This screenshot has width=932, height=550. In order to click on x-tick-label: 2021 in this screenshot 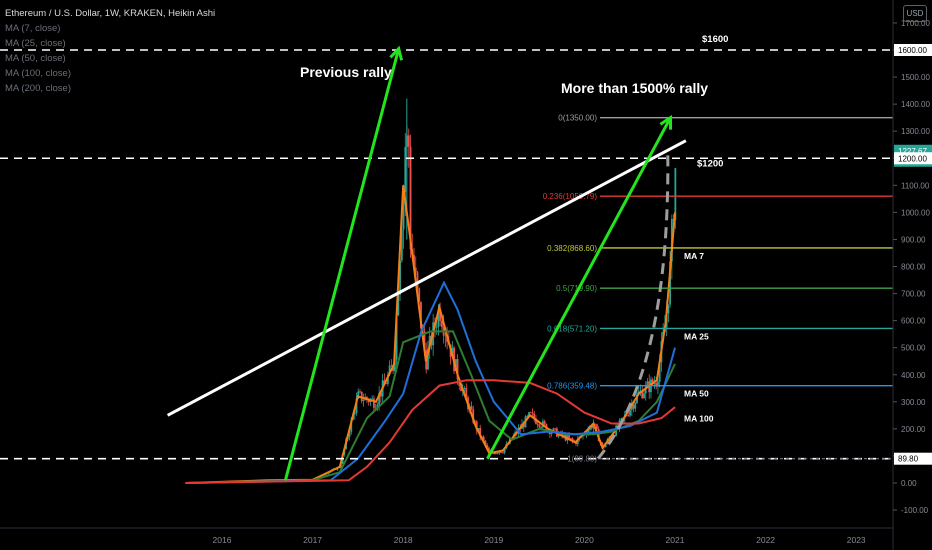, I will do `click(675, 540)`.